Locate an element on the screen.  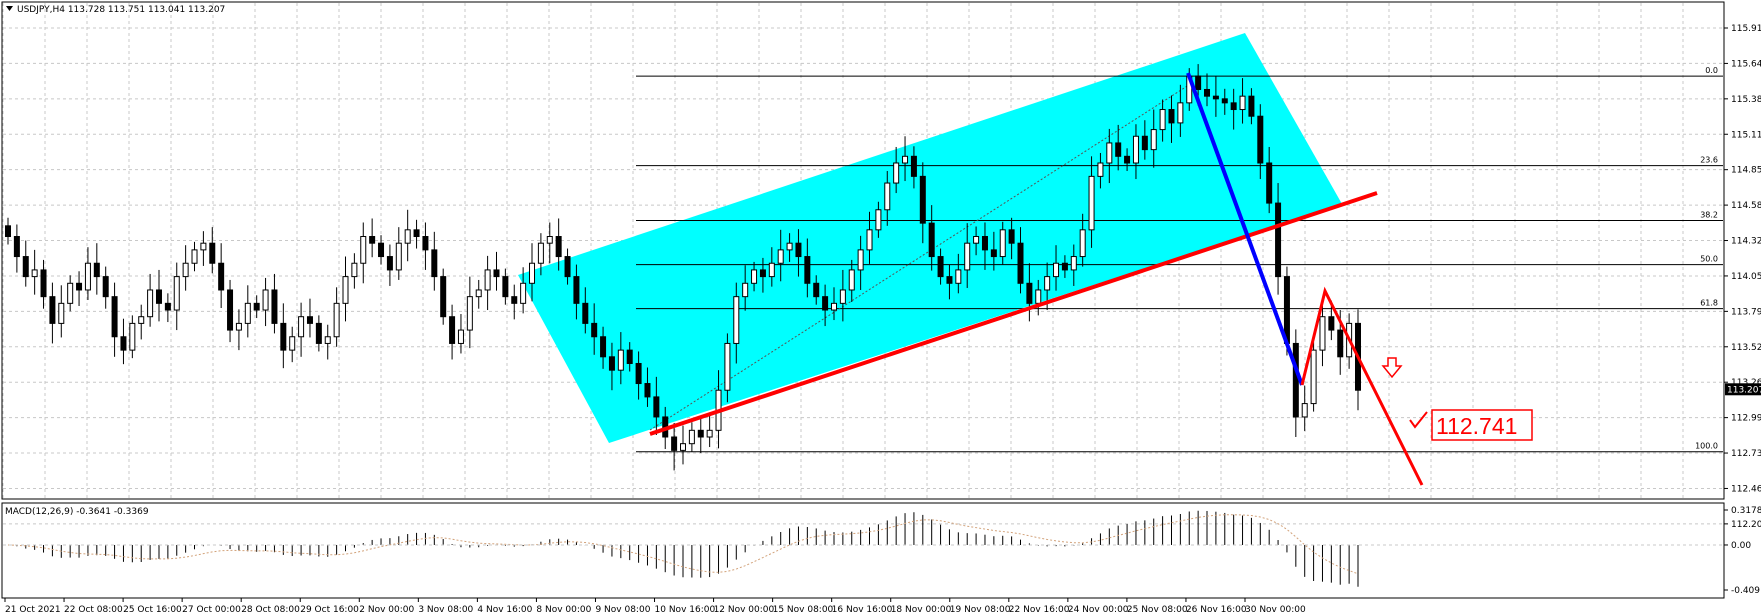
macd-tick-label: 0.3178 is located at coordinates (1746, 511).